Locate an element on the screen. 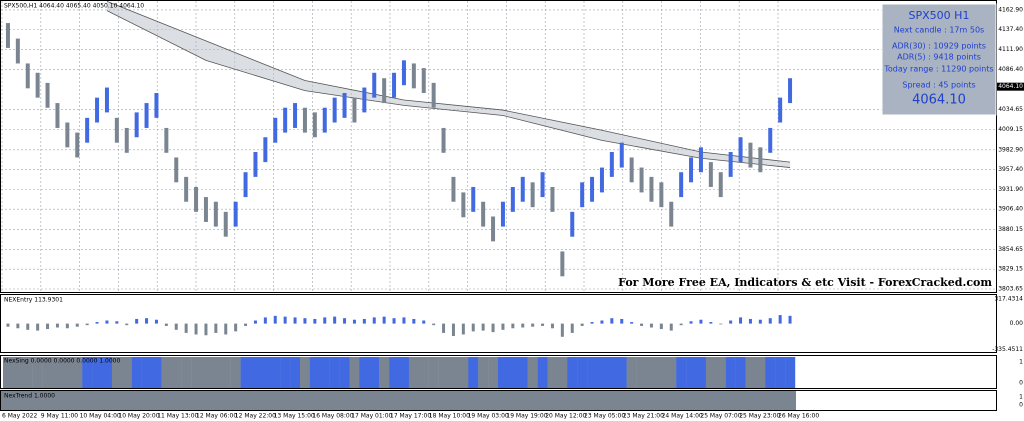  x-tick-label: 25 May 07:00 is located at coordinates (720, 416).